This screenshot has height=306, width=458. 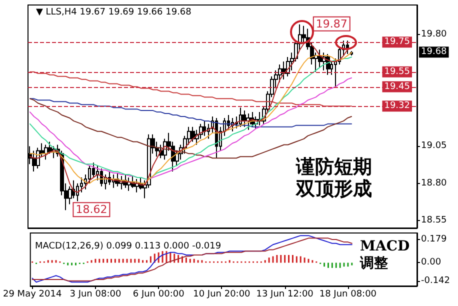 I want to click on y-tick-label: 18.80, so click(x=434, y=183).